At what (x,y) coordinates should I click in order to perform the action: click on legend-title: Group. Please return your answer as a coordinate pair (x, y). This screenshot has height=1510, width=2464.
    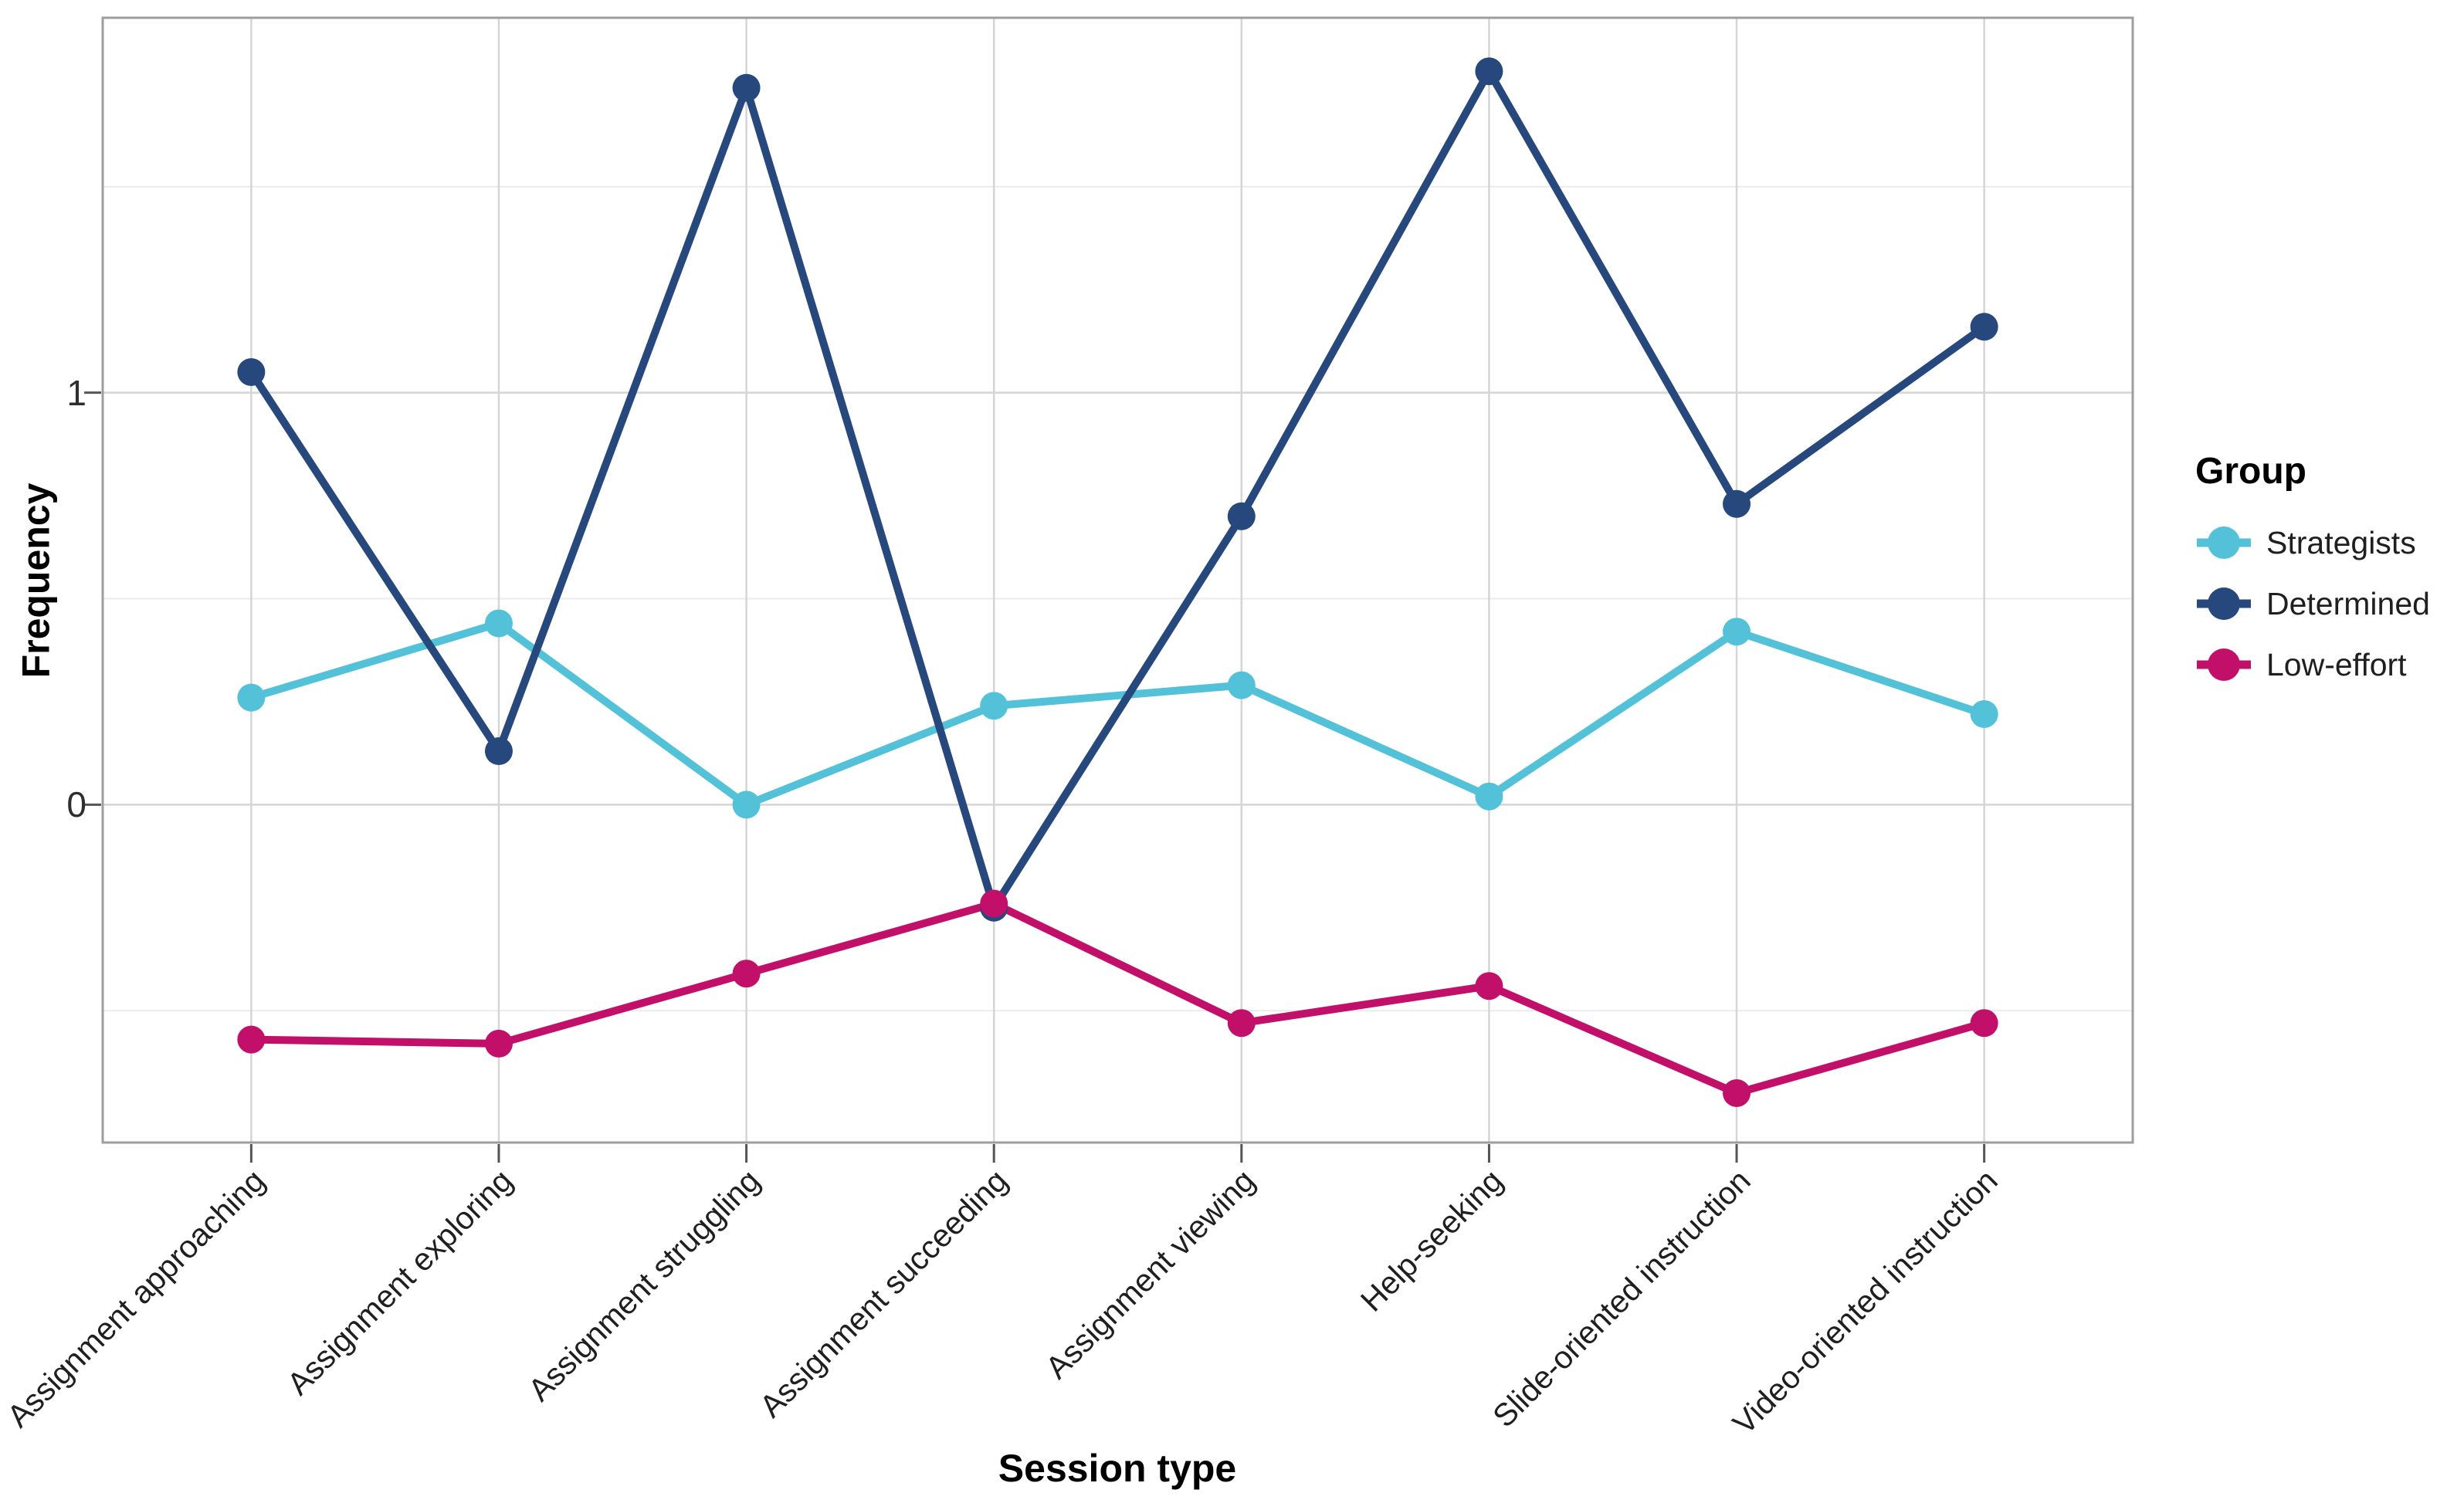
    Looking at the image, I should click on (2250, 471).